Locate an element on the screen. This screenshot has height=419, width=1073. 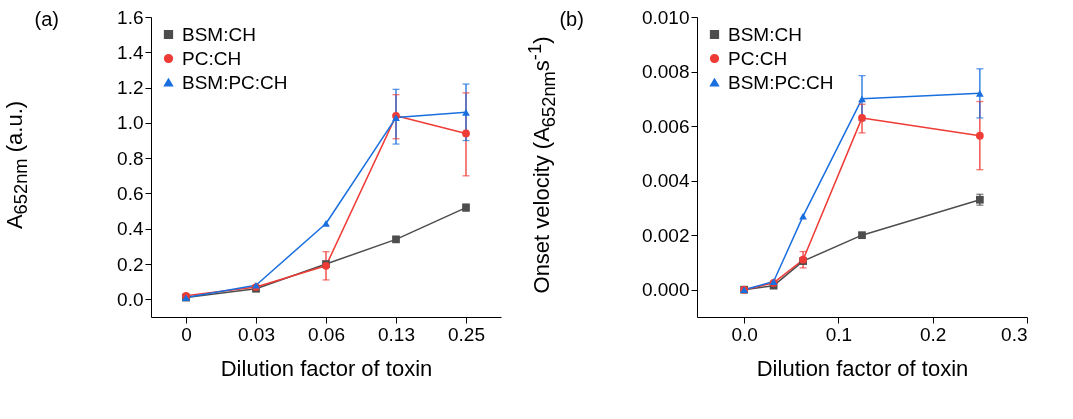
y-tick-label: 1.2 is located at coordinates (130, 88).